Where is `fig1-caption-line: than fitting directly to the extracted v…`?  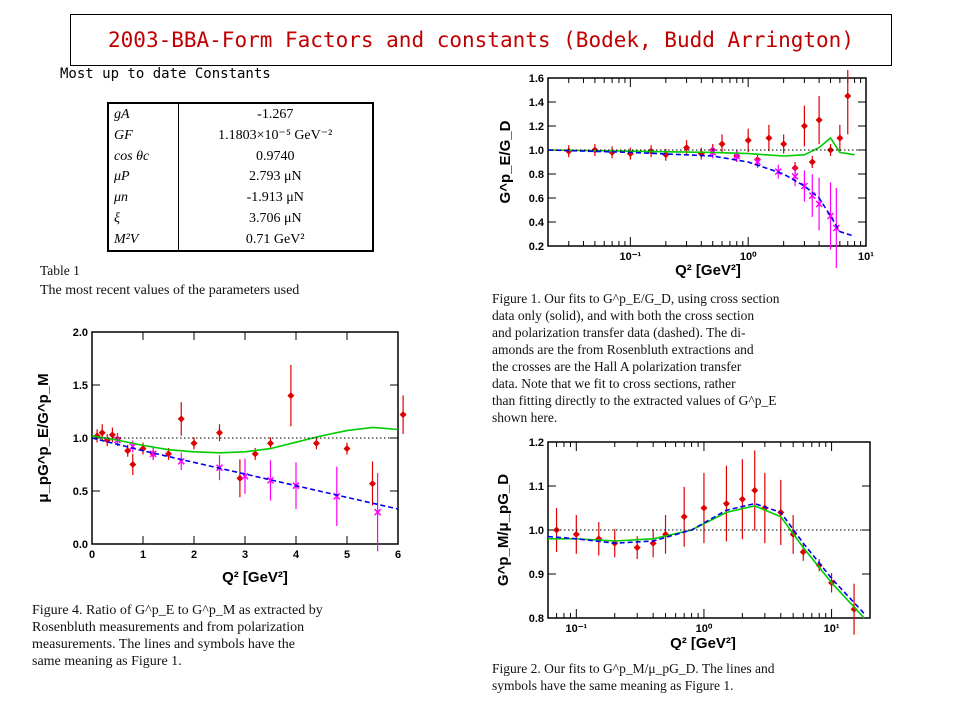 fig1-caption-line: than fitting directly to the extracted v… is located at coordinates (634, 400).